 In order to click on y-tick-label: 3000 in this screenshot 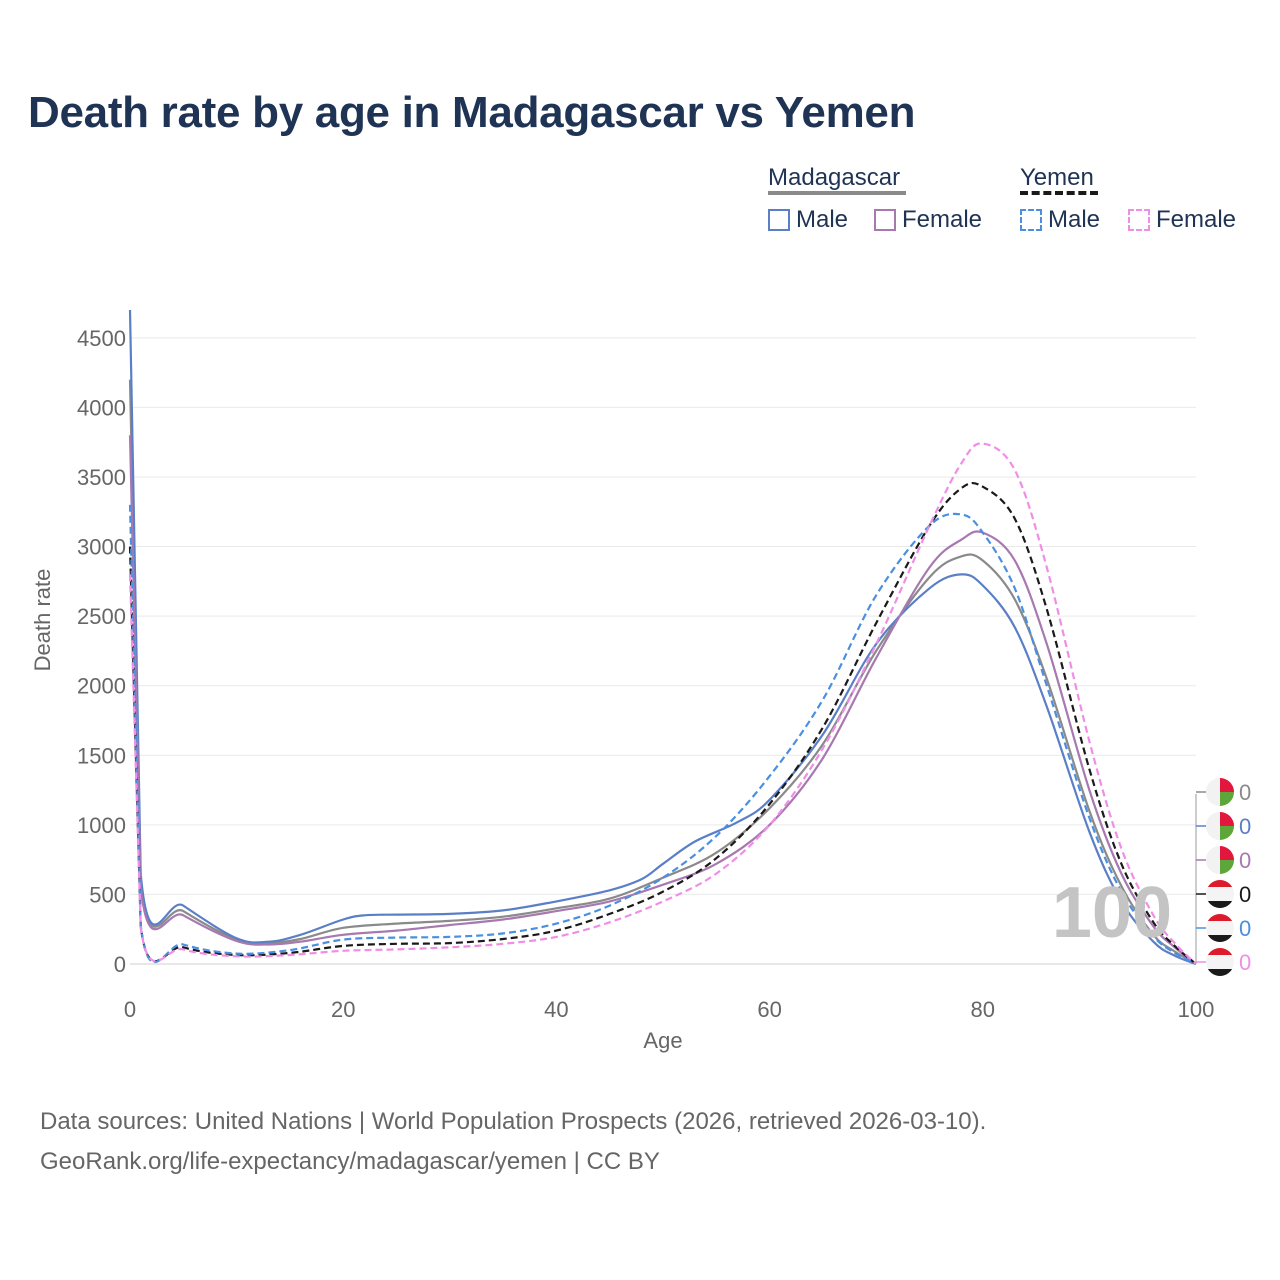, I will do `click(101, 547)`.